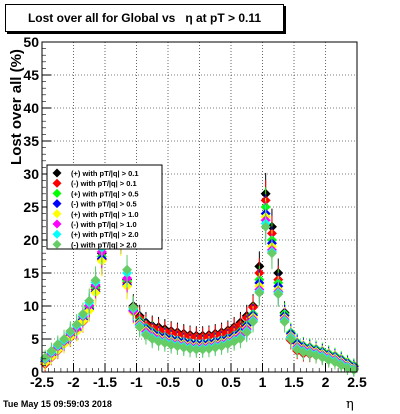  Describe the element at coordinates (104, 204) in the screenshot. I see `legend-entry: (-) with pT/|q| > 0.5` at that location.